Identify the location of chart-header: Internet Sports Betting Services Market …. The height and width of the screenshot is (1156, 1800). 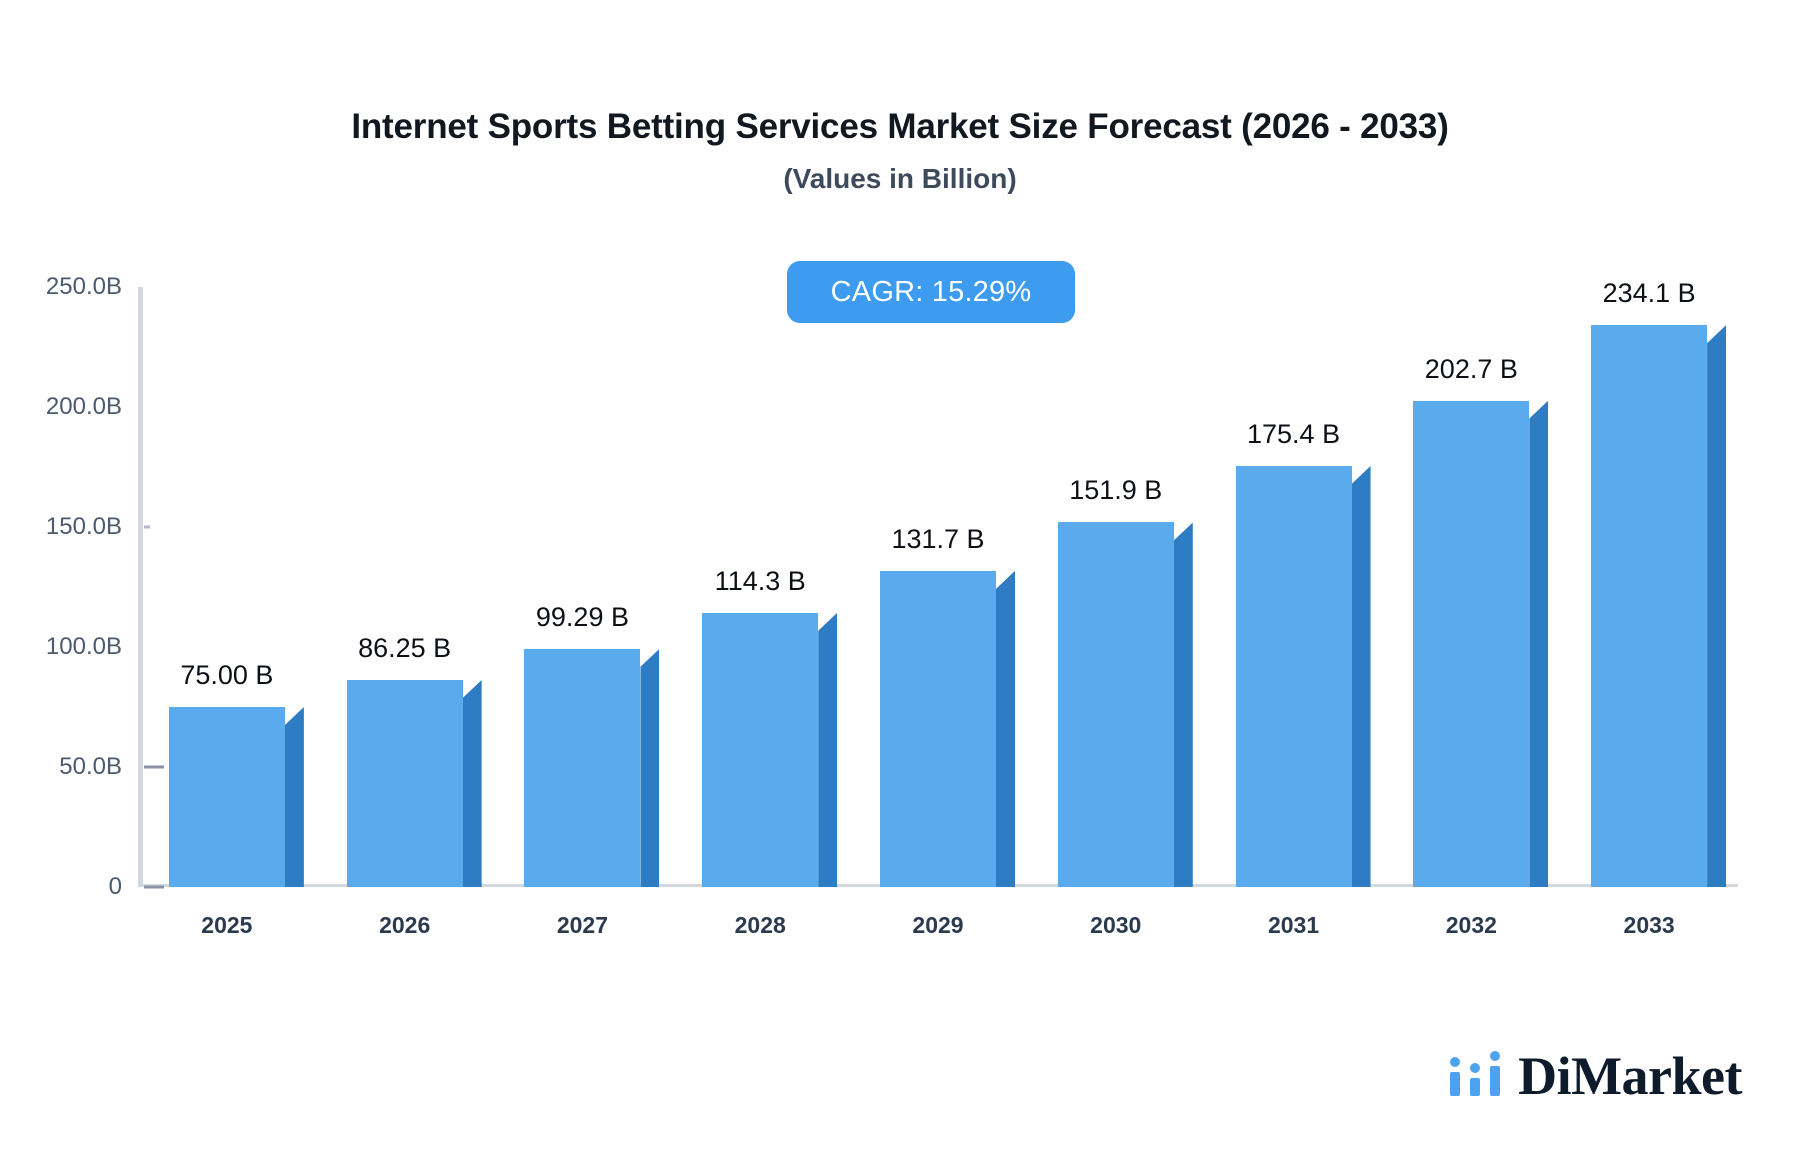
(900, 150).